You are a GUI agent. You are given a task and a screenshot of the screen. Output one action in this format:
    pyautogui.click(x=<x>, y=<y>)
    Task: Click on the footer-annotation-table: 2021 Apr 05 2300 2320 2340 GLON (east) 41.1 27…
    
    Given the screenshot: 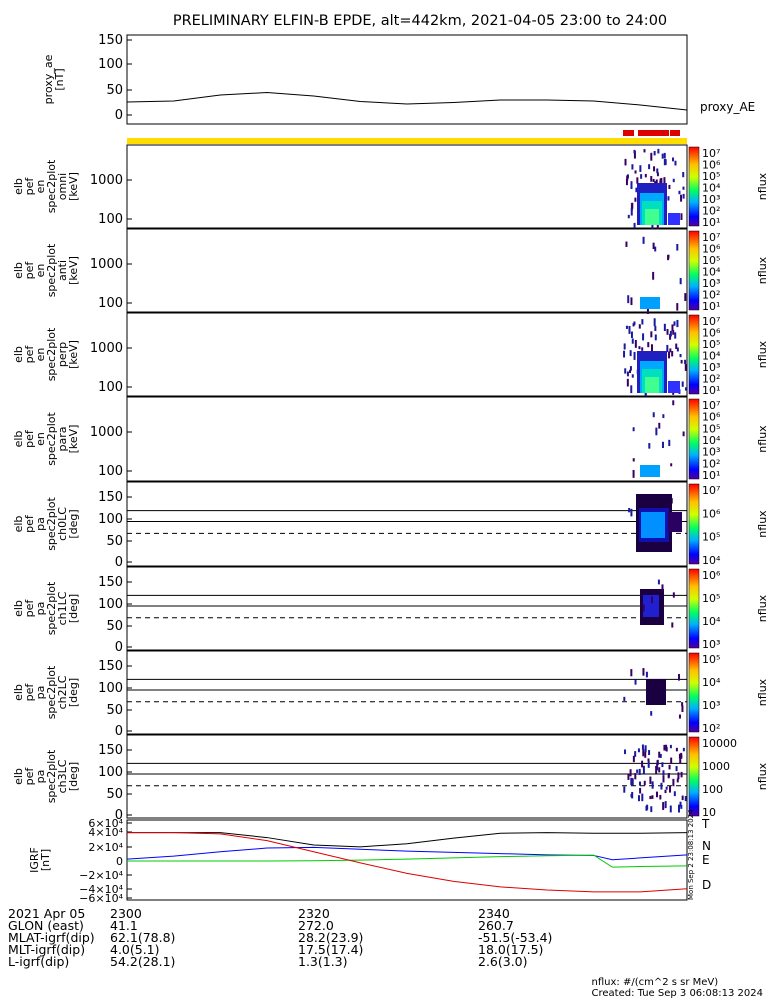 What is the action you would take?
    pyautogui.click(x=348, y=938)
    